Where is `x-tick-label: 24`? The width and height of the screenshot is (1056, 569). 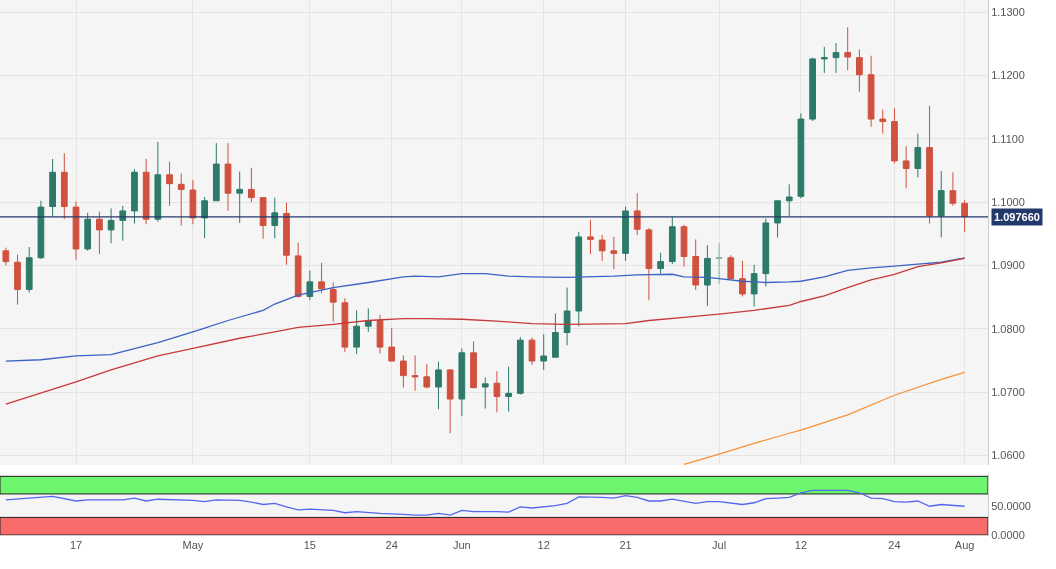
x-tick-label: 24 is located at coordinates (391, 545).